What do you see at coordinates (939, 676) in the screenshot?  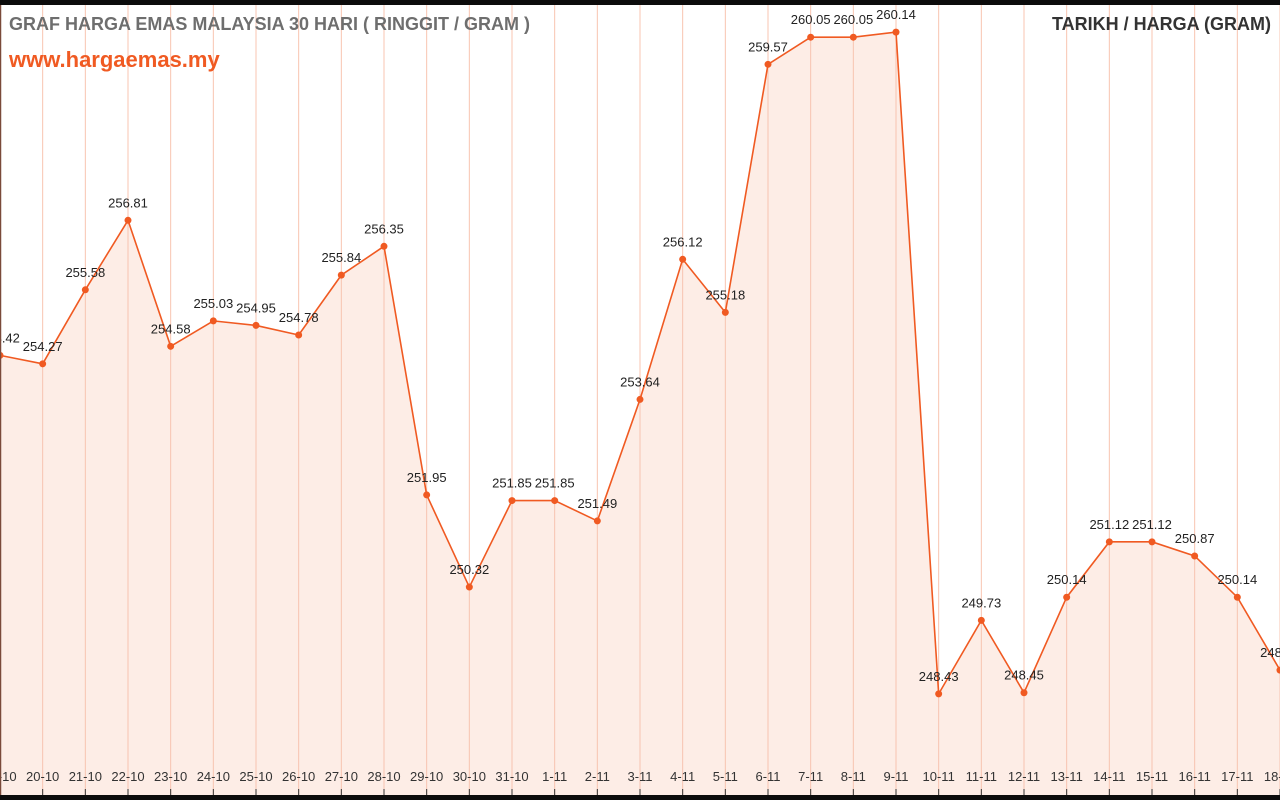 I see `data-label: 248.43` at bounding box center [939, 676].